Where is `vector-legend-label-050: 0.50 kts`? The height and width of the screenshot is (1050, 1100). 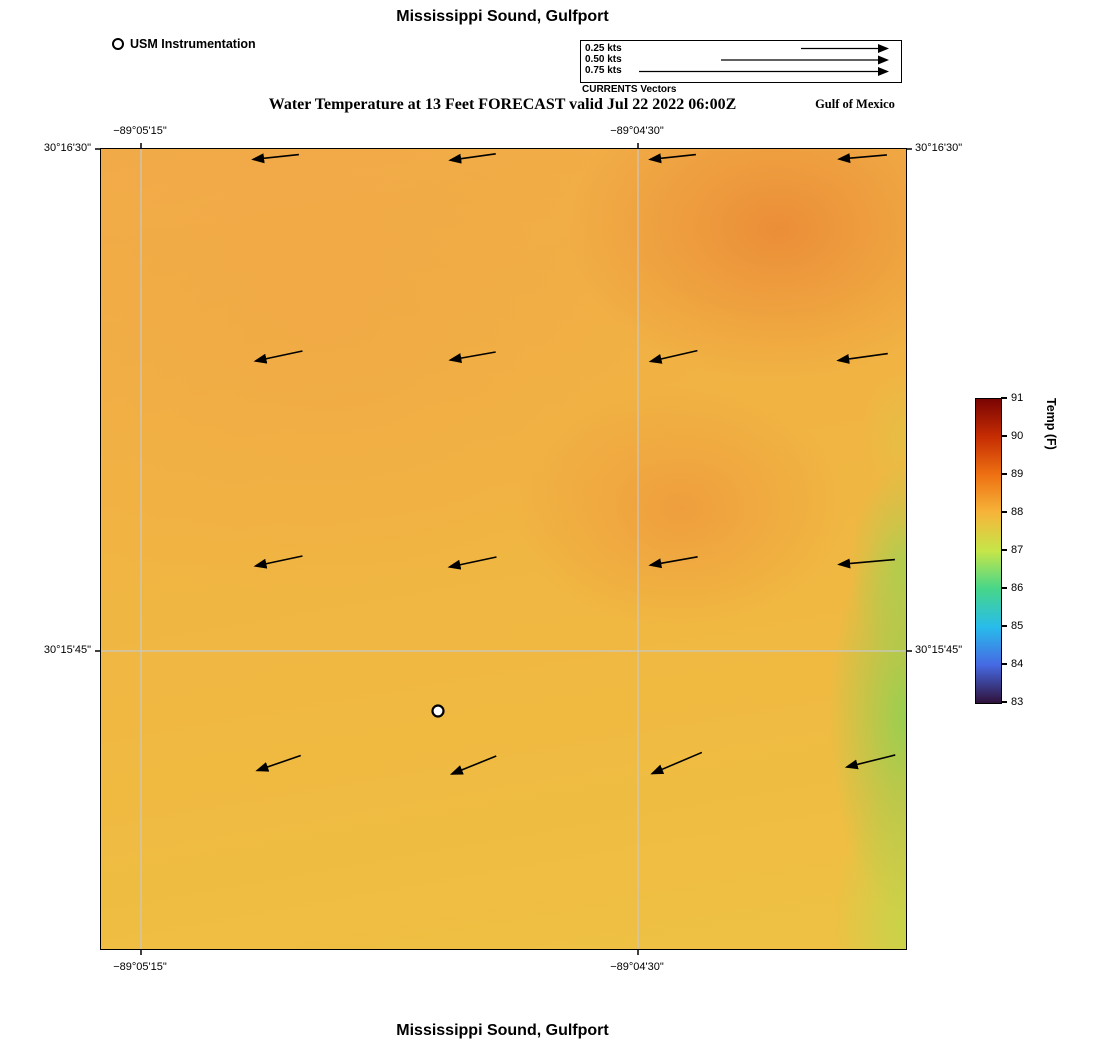 vector-legend-label-050: 0.50 kts is located at coordinates (603, 59).